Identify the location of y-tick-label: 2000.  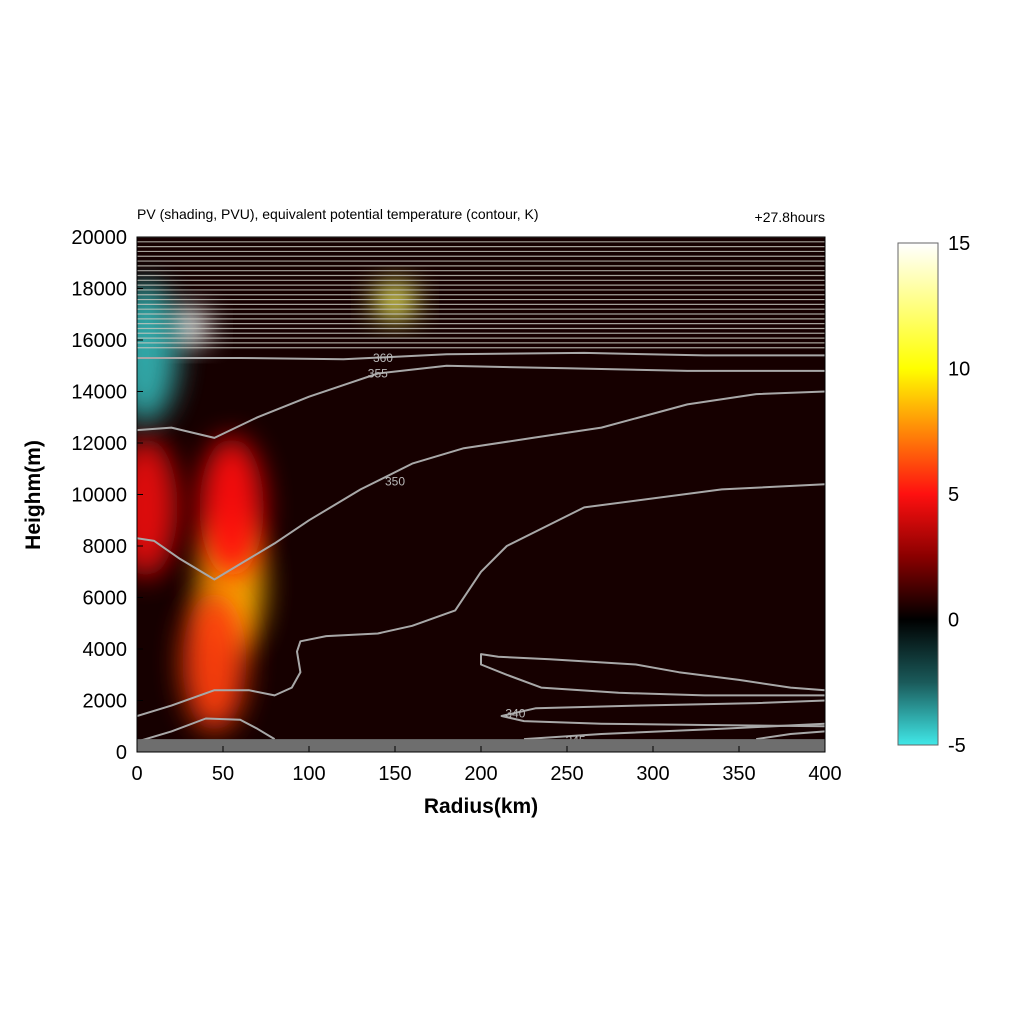
(105, 702).